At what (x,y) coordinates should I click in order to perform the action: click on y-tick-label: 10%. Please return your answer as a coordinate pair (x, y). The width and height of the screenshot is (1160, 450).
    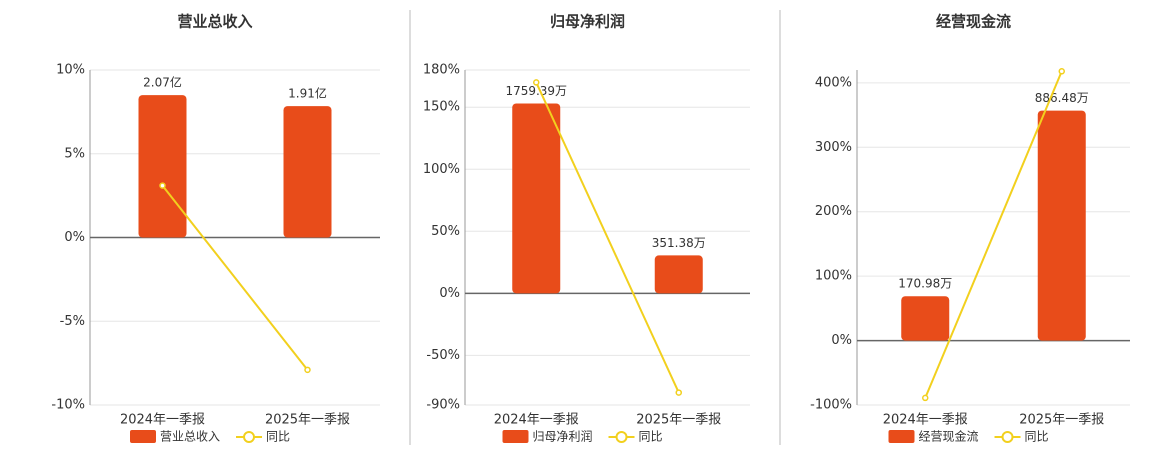
    Looking at the image, I should click on (70, 70).